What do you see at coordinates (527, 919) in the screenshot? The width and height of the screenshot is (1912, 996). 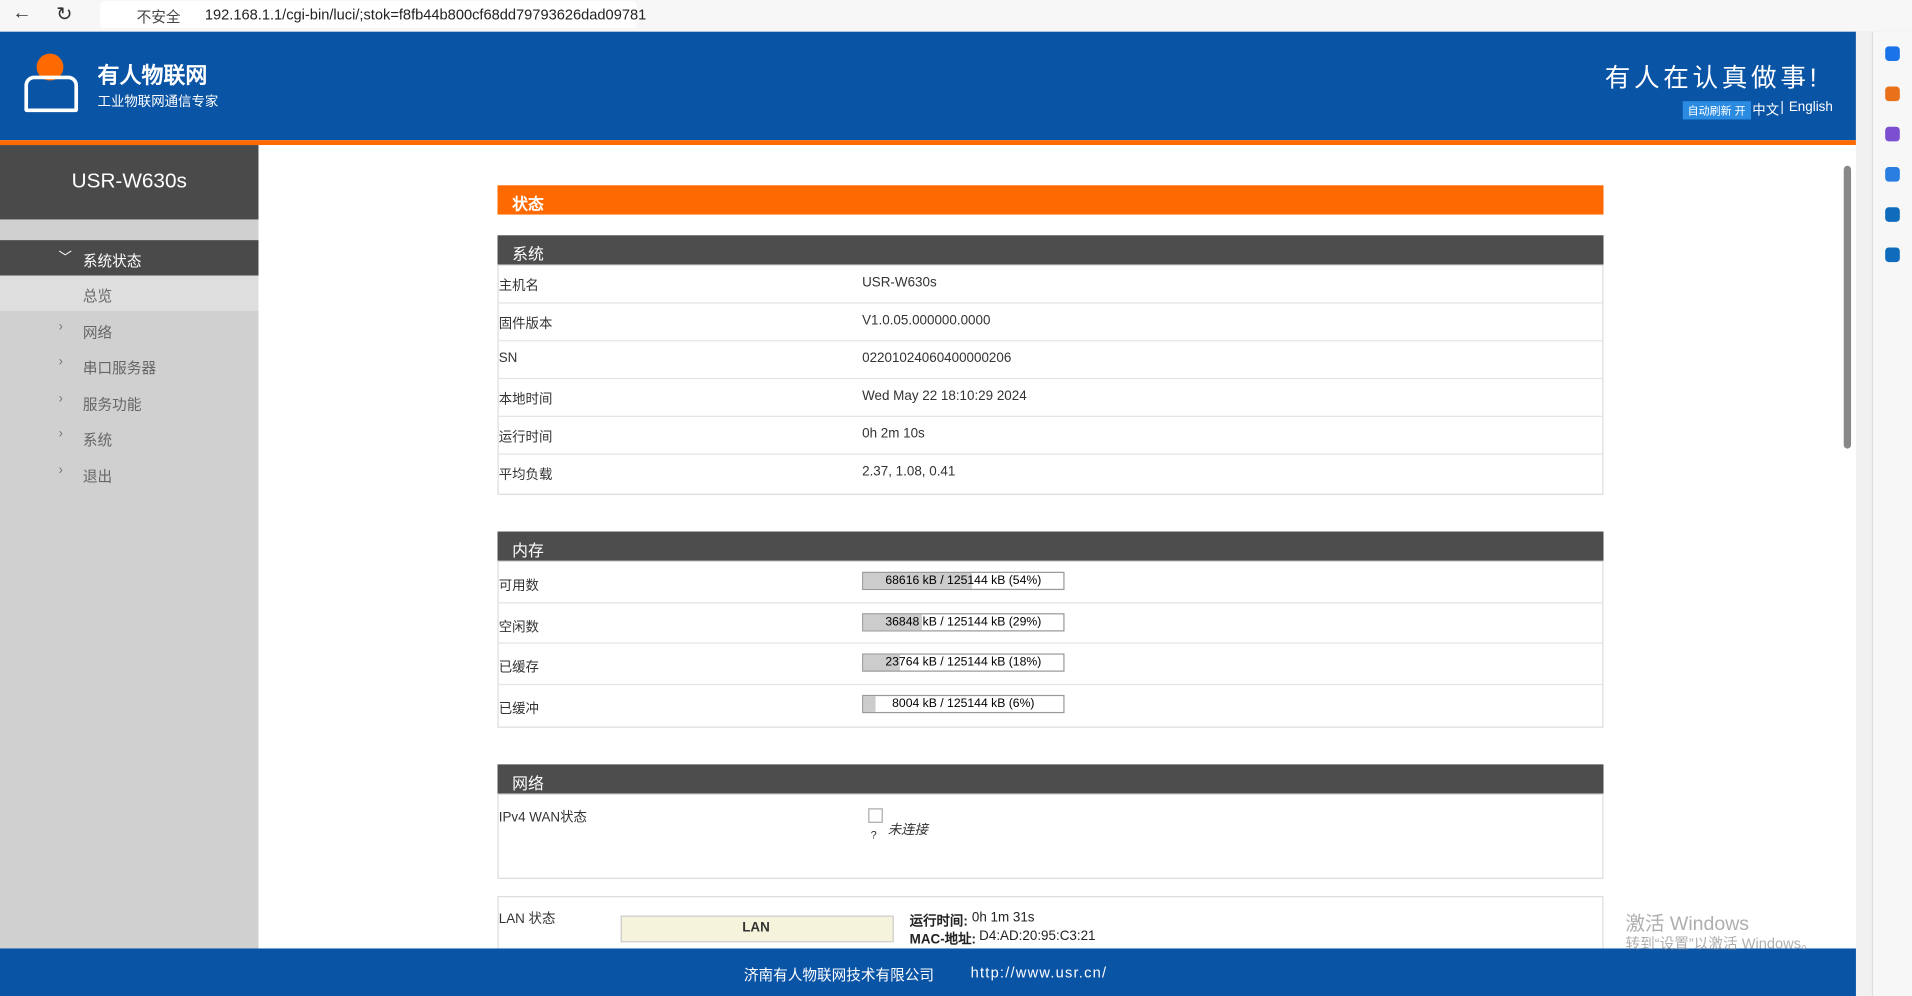 I see `lan-label: LAN 状态` at bounding box center [527, 919].